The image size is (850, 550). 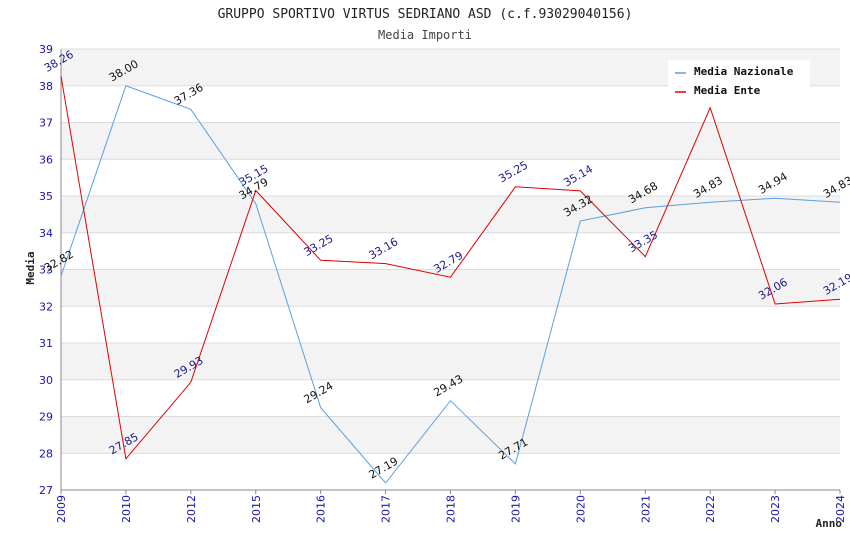 I want to click on x-tick-label: 2017, so click(x=386, y=509).